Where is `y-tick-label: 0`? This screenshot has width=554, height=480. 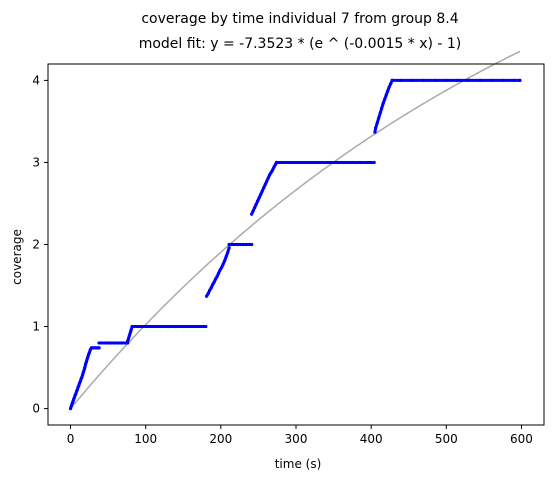
y-tick-label: 0 is located at coordinates (36, 409).